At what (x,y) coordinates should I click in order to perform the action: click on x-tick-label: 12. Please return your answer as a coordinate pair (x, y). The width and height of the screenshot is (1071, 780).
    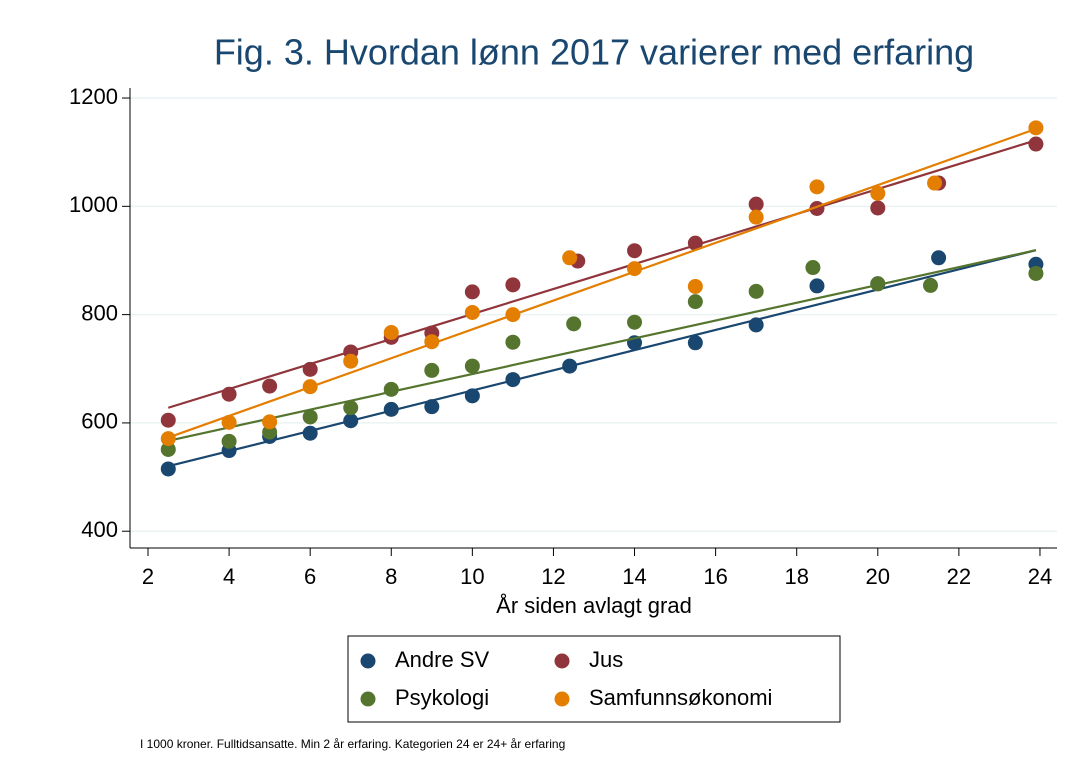
    Looking at the image, I should click on (553, 576).